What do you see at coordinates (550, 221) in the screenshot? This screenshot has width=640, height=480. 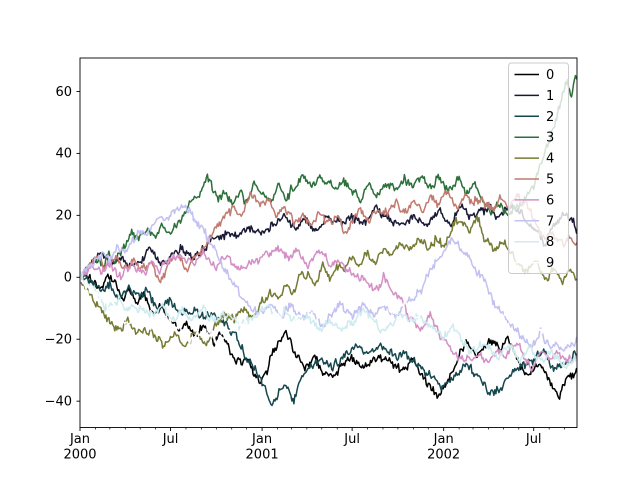 I see `legend-label: 7` at bounding box center [550, 221].